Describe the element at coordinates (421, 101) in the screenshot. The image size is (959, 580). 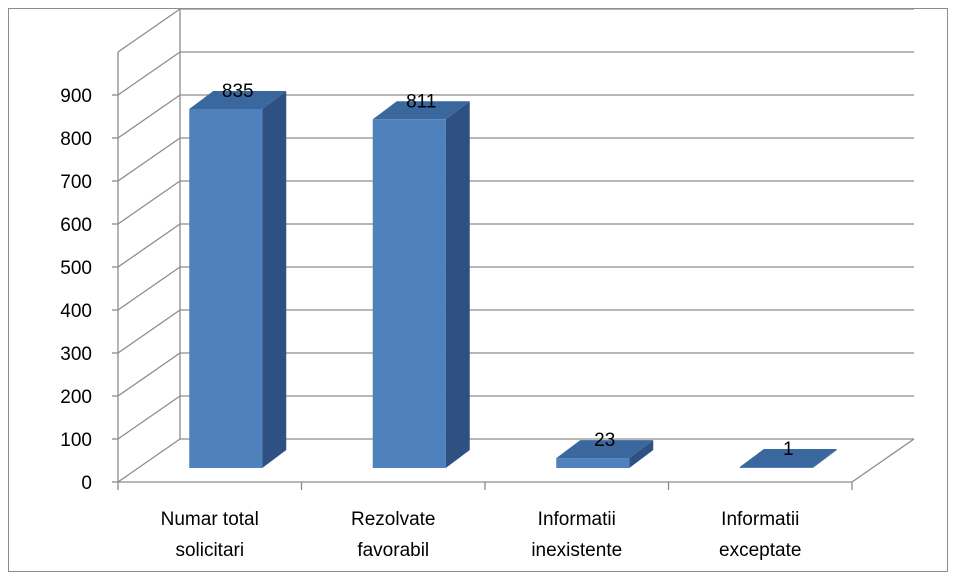
I see `data-label: 811` at that location.